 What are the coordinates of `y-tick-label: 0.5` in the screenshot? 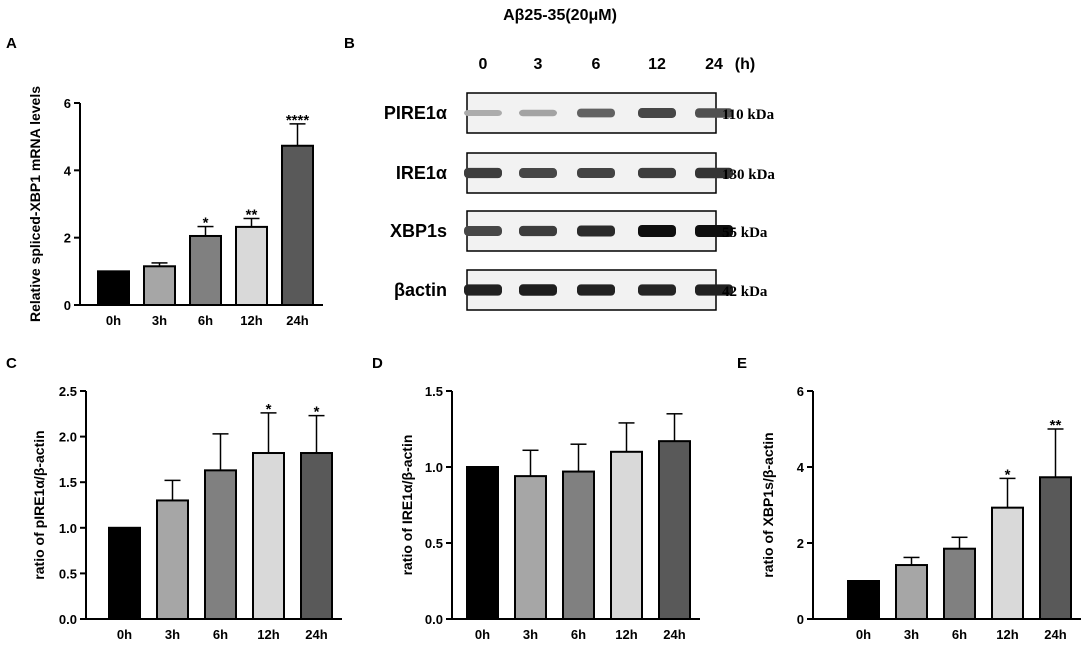 It's located at (68, 573).